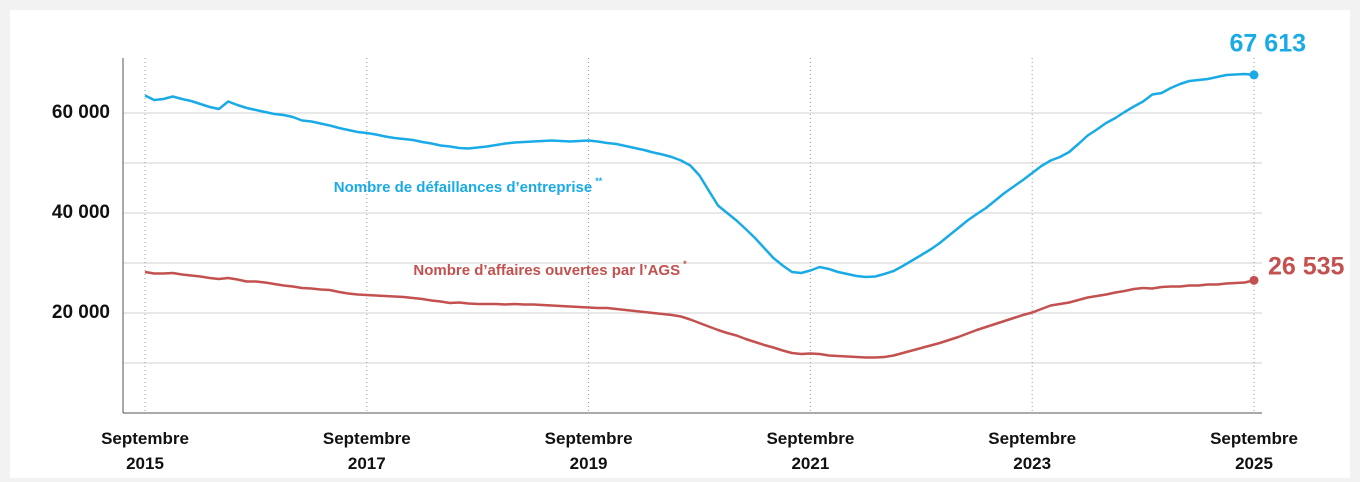  I want to click on x-tick-label: Septembre 2017, so click(366, 451).